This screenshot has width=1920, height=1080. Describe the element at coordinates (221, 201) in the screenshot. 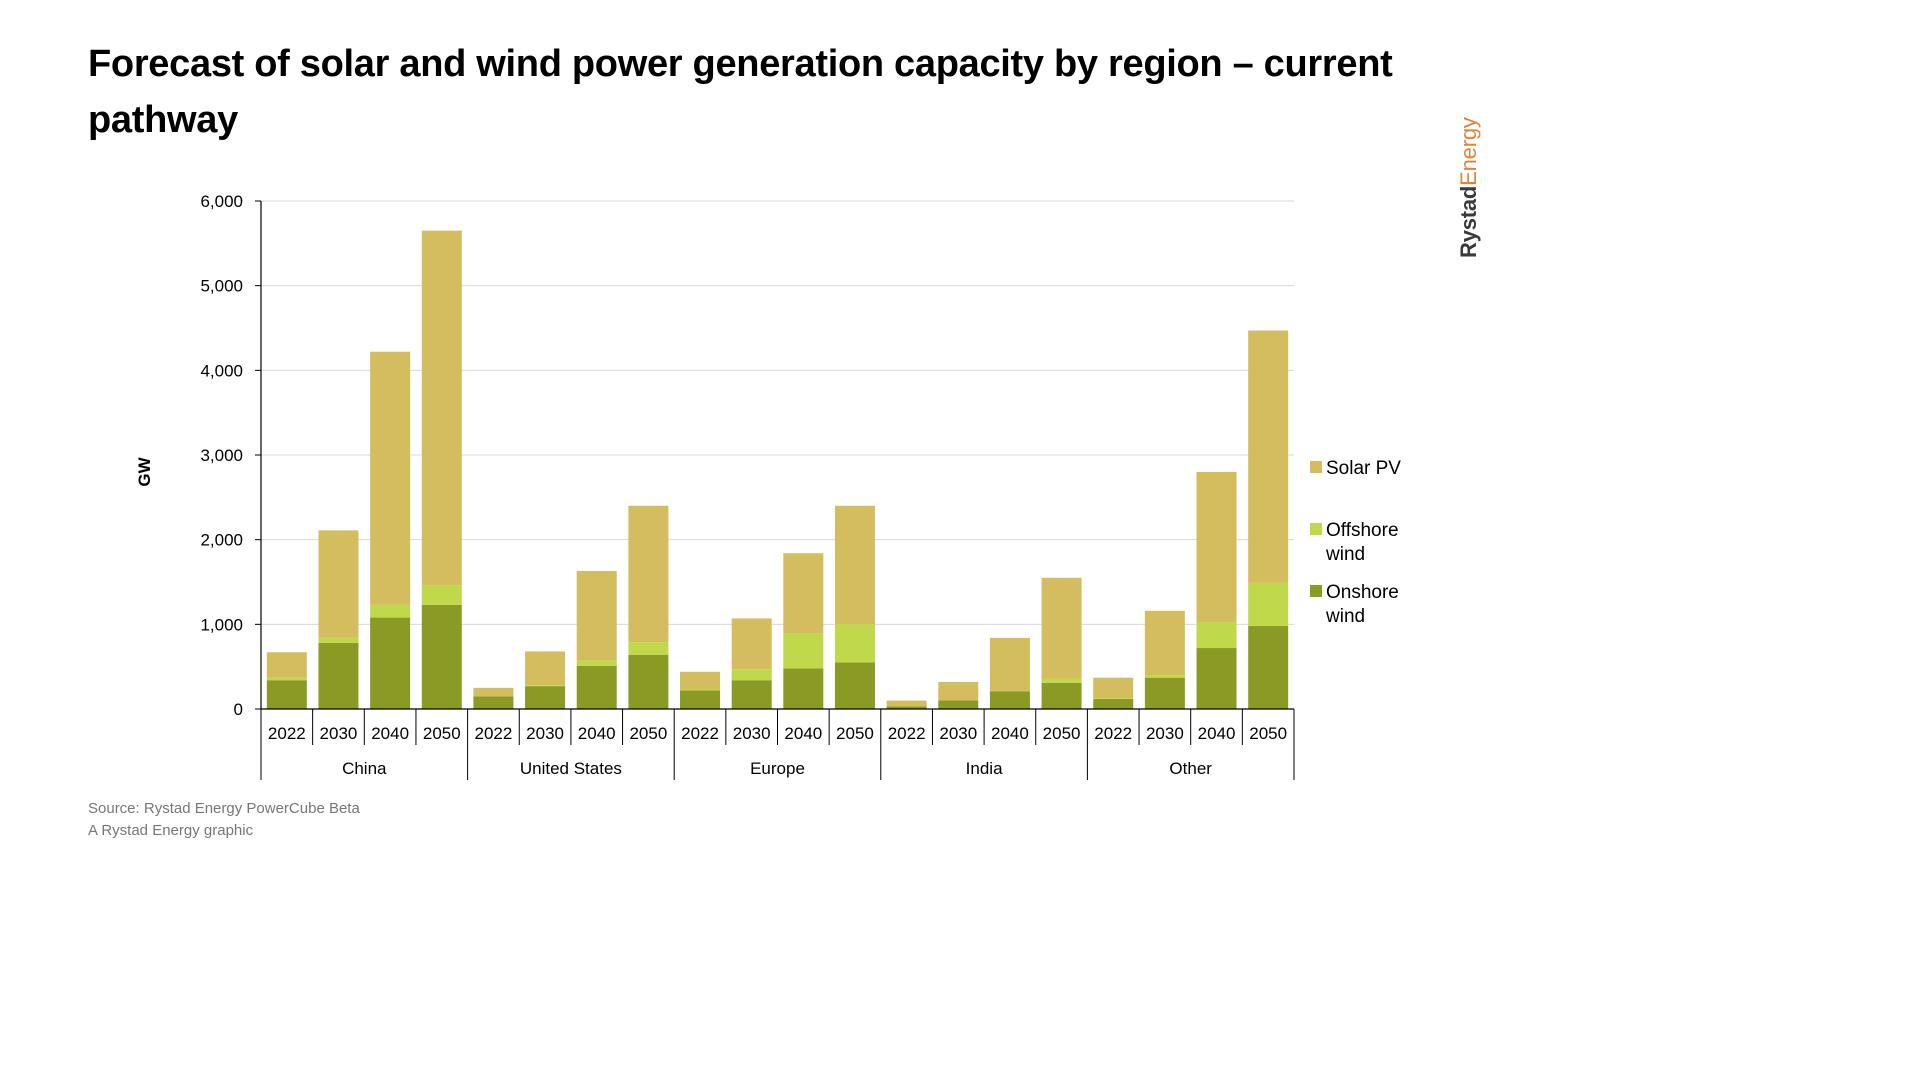

I see `y-tick-label: 6,000` at that location.